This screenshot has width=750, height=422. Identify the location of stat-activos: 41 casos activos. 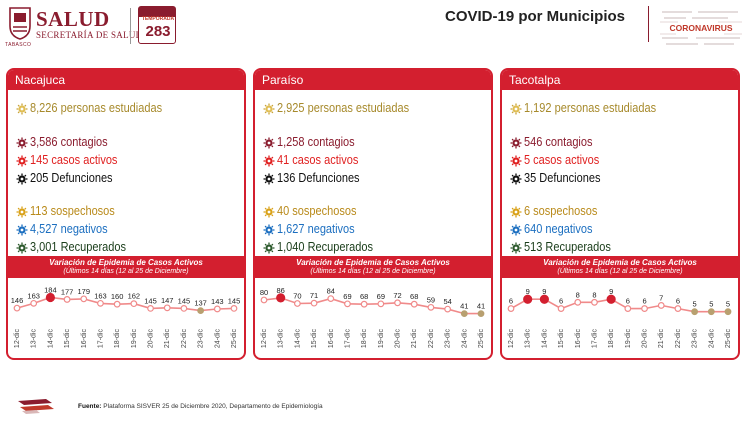
(318, 160).